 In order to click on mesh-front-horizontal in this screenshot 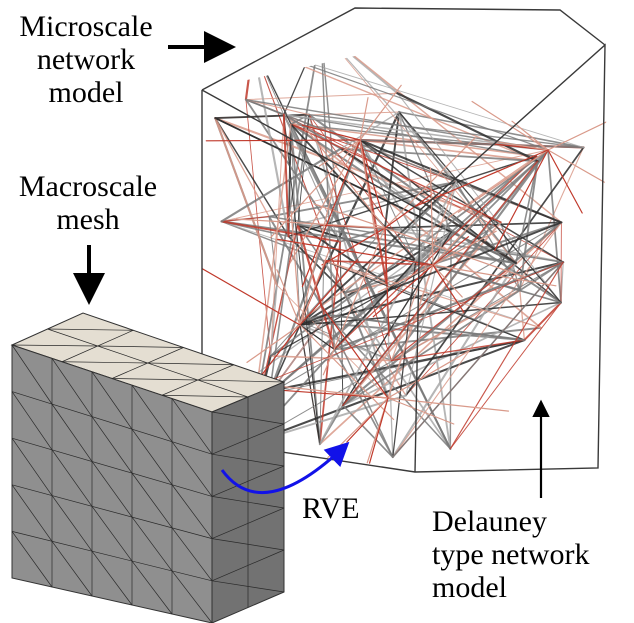, I will do `click(112, 511)`.